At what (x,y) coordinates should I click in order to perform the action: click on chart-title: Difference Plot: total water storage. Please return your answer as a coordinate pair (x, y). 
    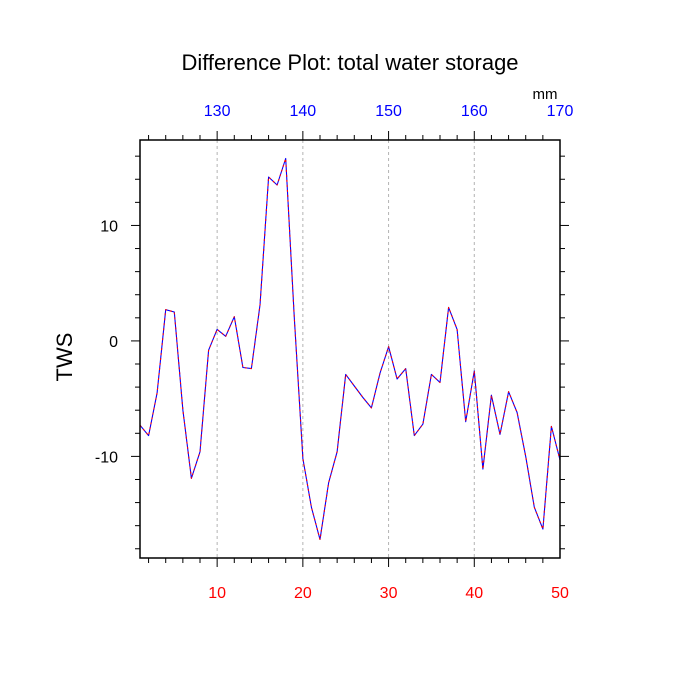
    Looking at the image, I should click on (349, 62).